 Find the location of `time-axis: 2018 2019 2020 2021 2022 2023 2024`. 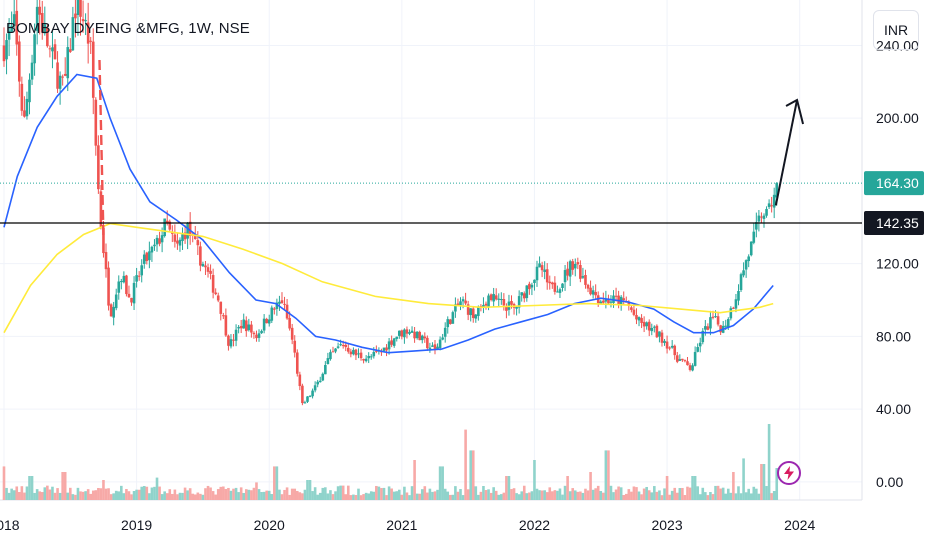

time-axis: 2018 2019 2020 2021 2022 2023 2024 is located at coordinates (407, 525).